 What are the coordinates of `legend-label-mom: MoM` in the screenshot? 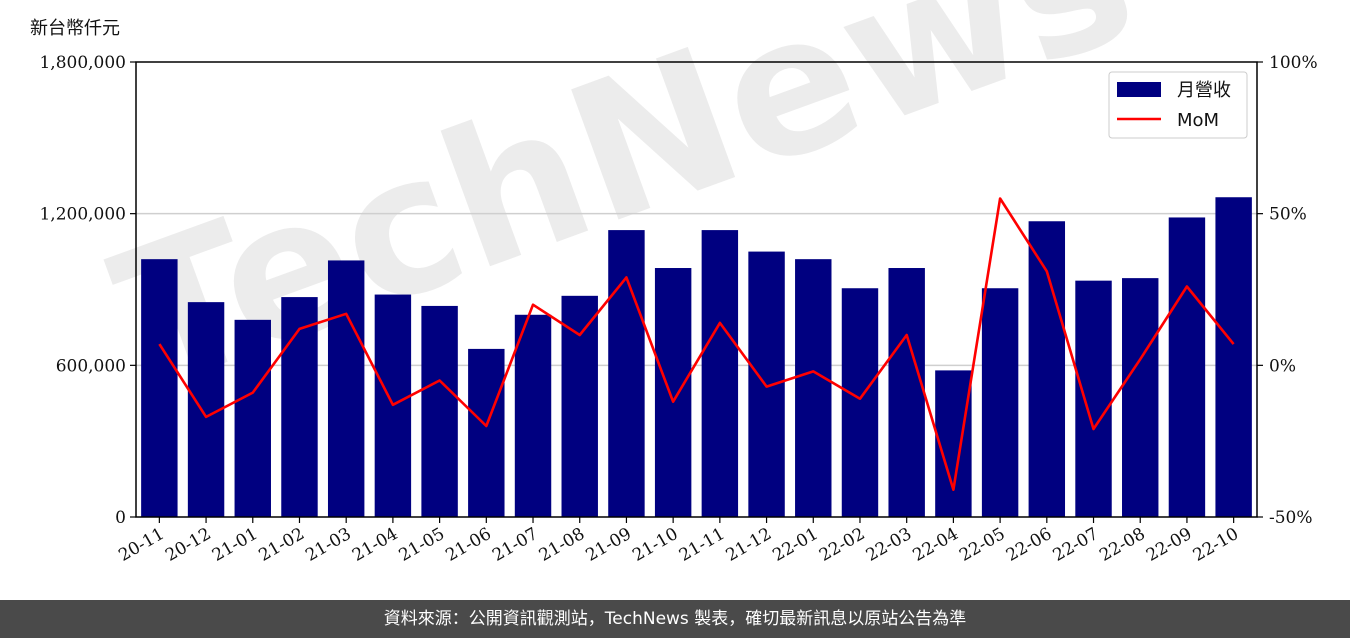 It's located at (1198, 120).